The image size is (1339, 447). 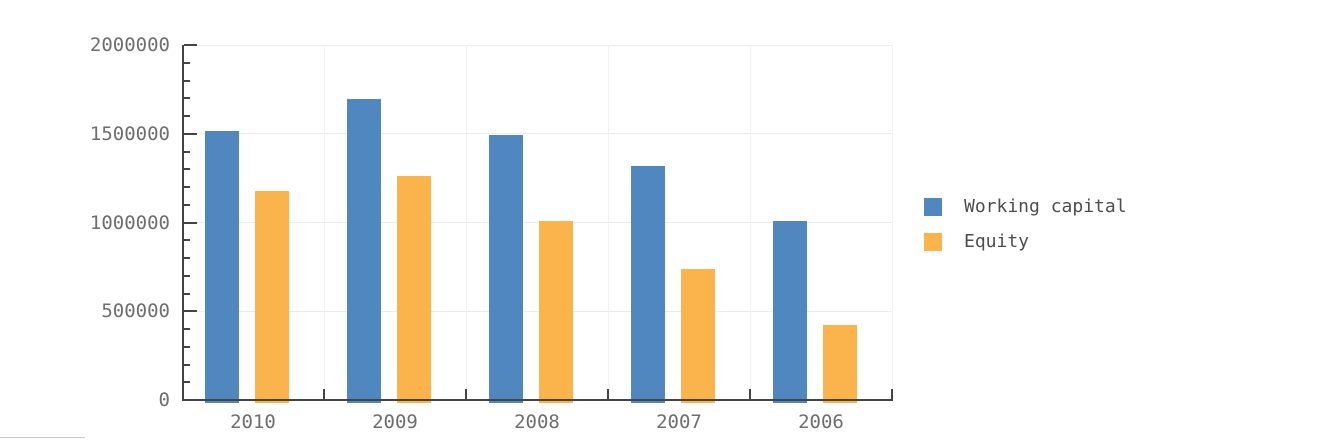 What do you see at coordinates (933, 241) in the screenshot?
I see `legend-swatch-equity-icon` at bounding box center [933, 241].